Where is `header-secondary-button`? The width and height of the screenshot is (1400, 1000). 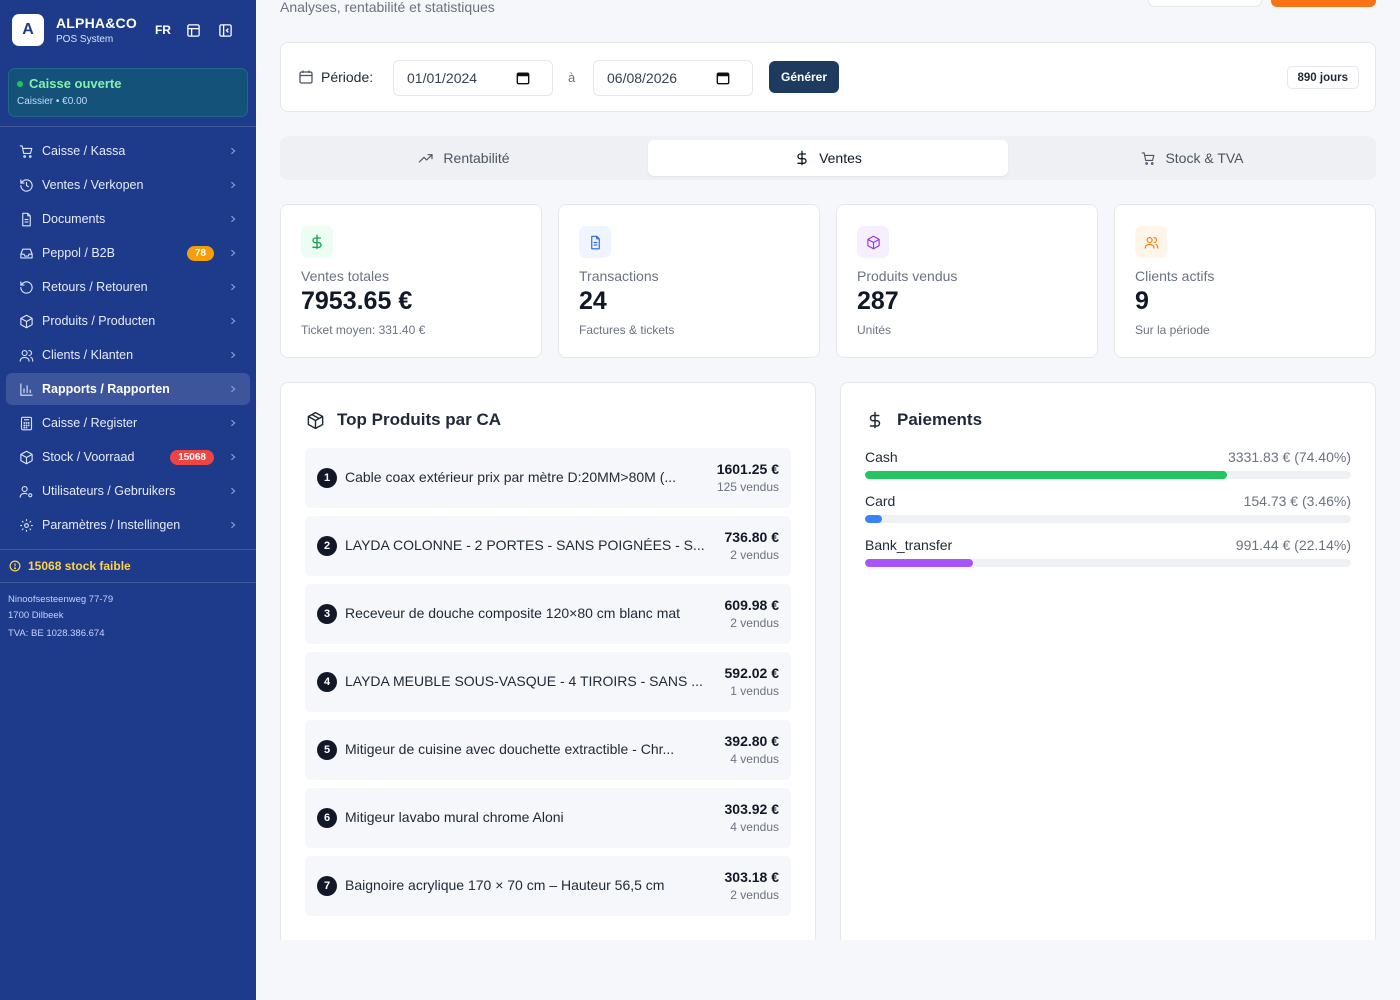 header-secondary-button is located at coordinates (1205, 3).